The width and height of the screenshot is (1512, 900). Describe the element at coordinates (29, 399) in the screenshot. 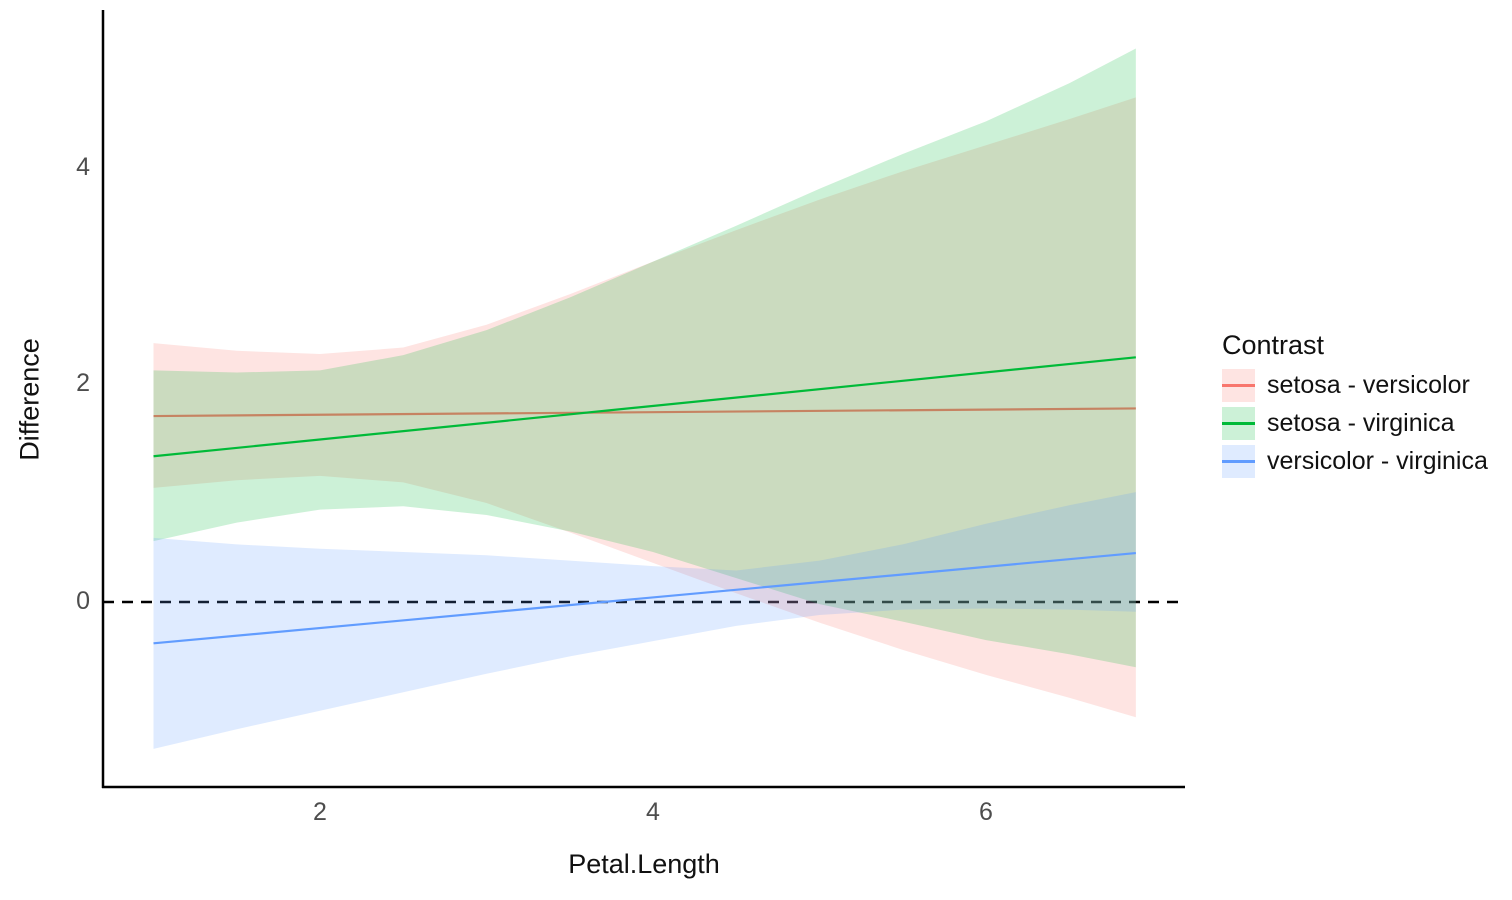

I see `y-axis-title: Difference` at that location.